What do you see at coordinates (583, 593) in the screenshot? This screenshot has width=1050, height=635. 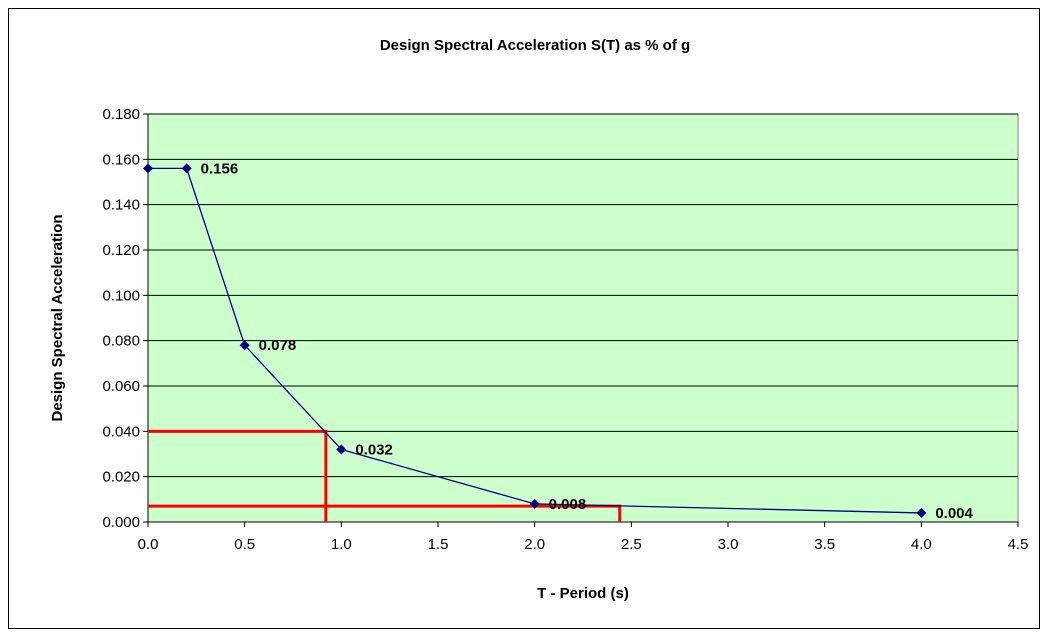 I see `x-axis-label: T - Period (s)` at bounding box center [583, 593].